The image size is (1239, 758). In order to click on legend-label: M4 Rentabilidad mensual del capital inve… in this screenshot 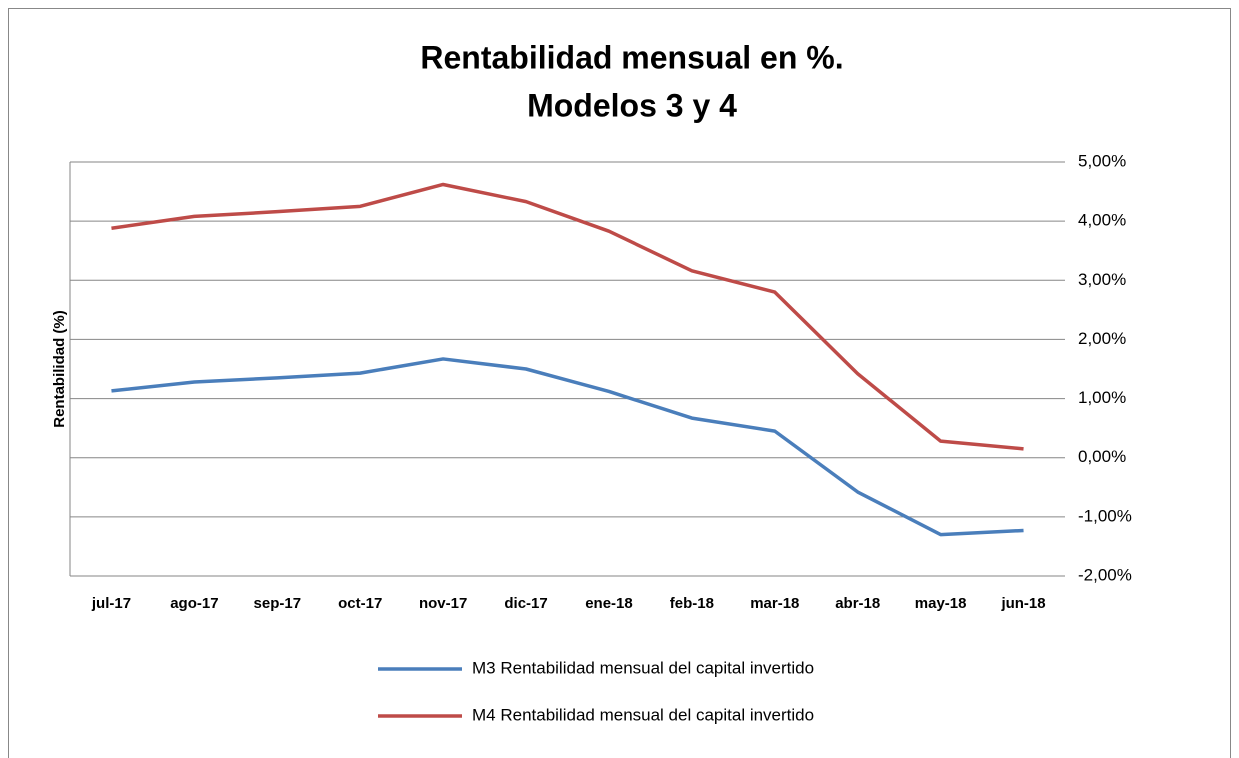, I will do `click(643, 714)`.